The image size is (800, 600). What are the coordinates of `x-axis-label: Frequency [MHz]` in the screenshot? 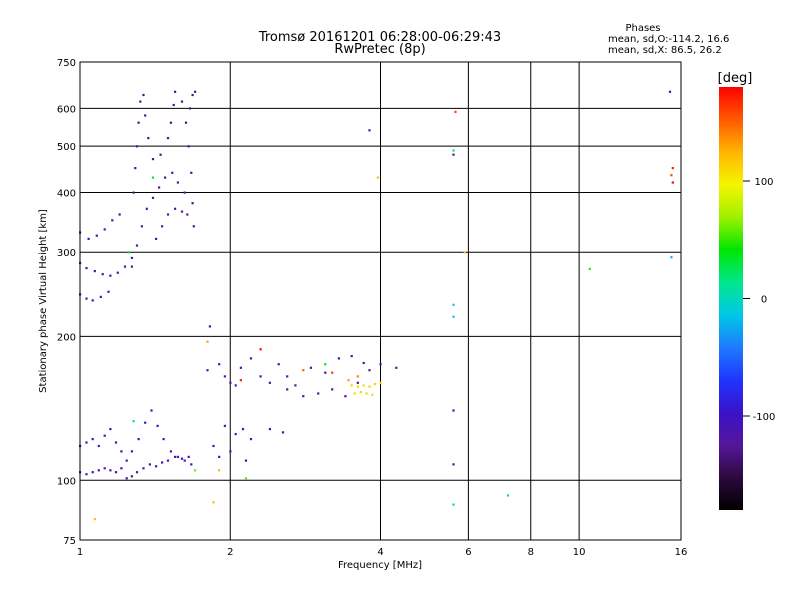 It's located at (380, 565).